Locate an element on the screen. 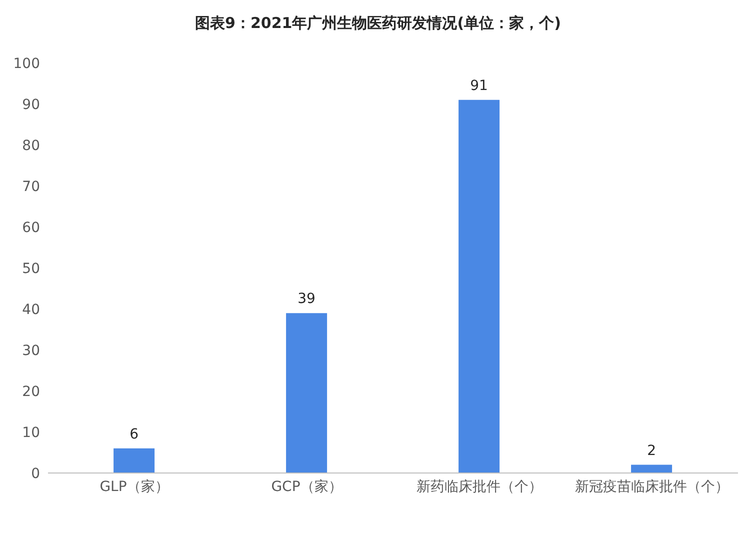  data-label: 39 is located at coordinates (307, 299).